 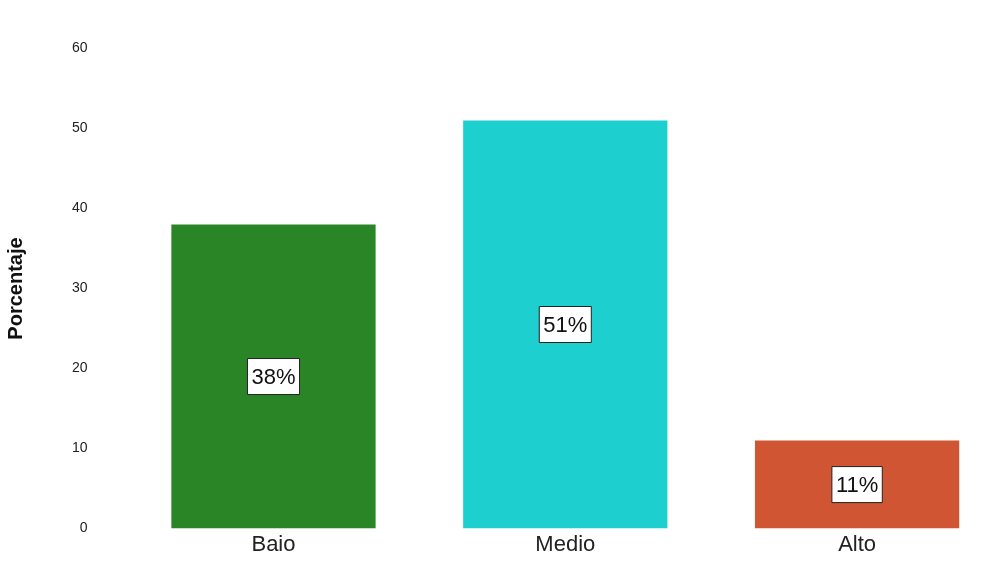 What do you see at coordinates (79, 447) in the screenshot?
I see `y-tick-label: 10` at bounding box center [79, 447].